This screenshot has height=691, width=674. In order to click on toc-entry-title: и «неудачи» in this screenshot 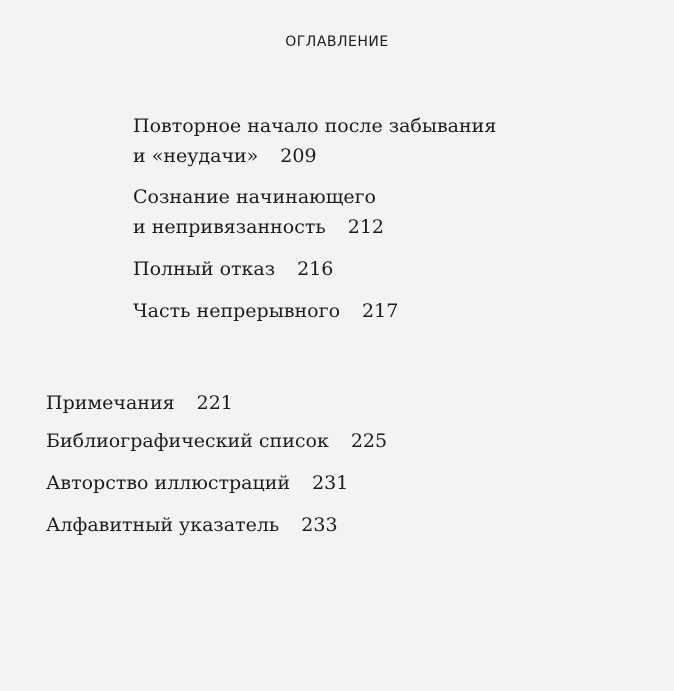, I will do `click(196, 156)`.